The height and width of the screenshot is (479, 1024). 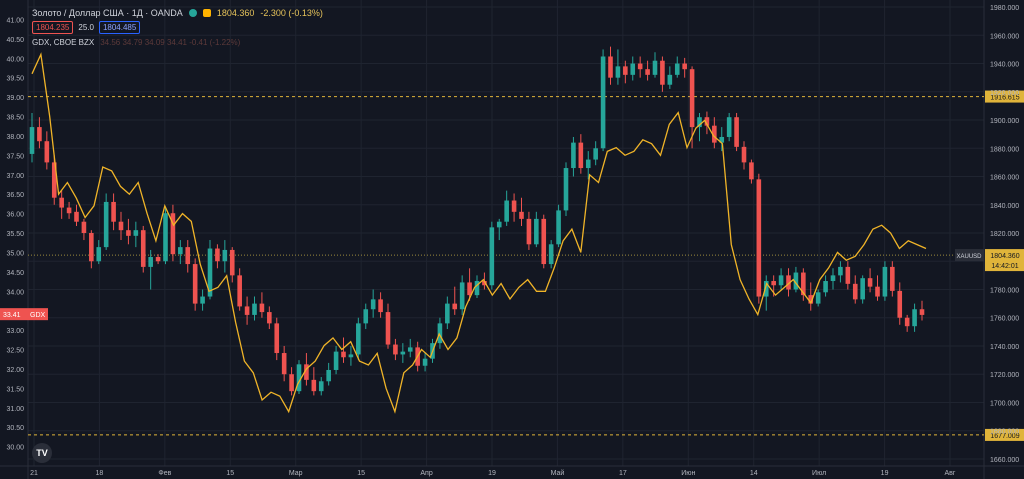 What do you see at coordinates (107, 13) in the screenshot?
I see `symbol-title: Золото / Доллар США · 1Д · OANDA` at bounding box center [107, 13].